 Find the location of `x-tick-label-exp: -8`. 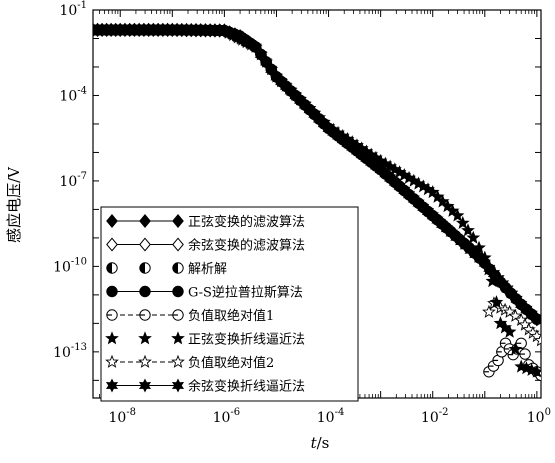

x-tick-label-exp: -8 is located at coordinates (131, 412).